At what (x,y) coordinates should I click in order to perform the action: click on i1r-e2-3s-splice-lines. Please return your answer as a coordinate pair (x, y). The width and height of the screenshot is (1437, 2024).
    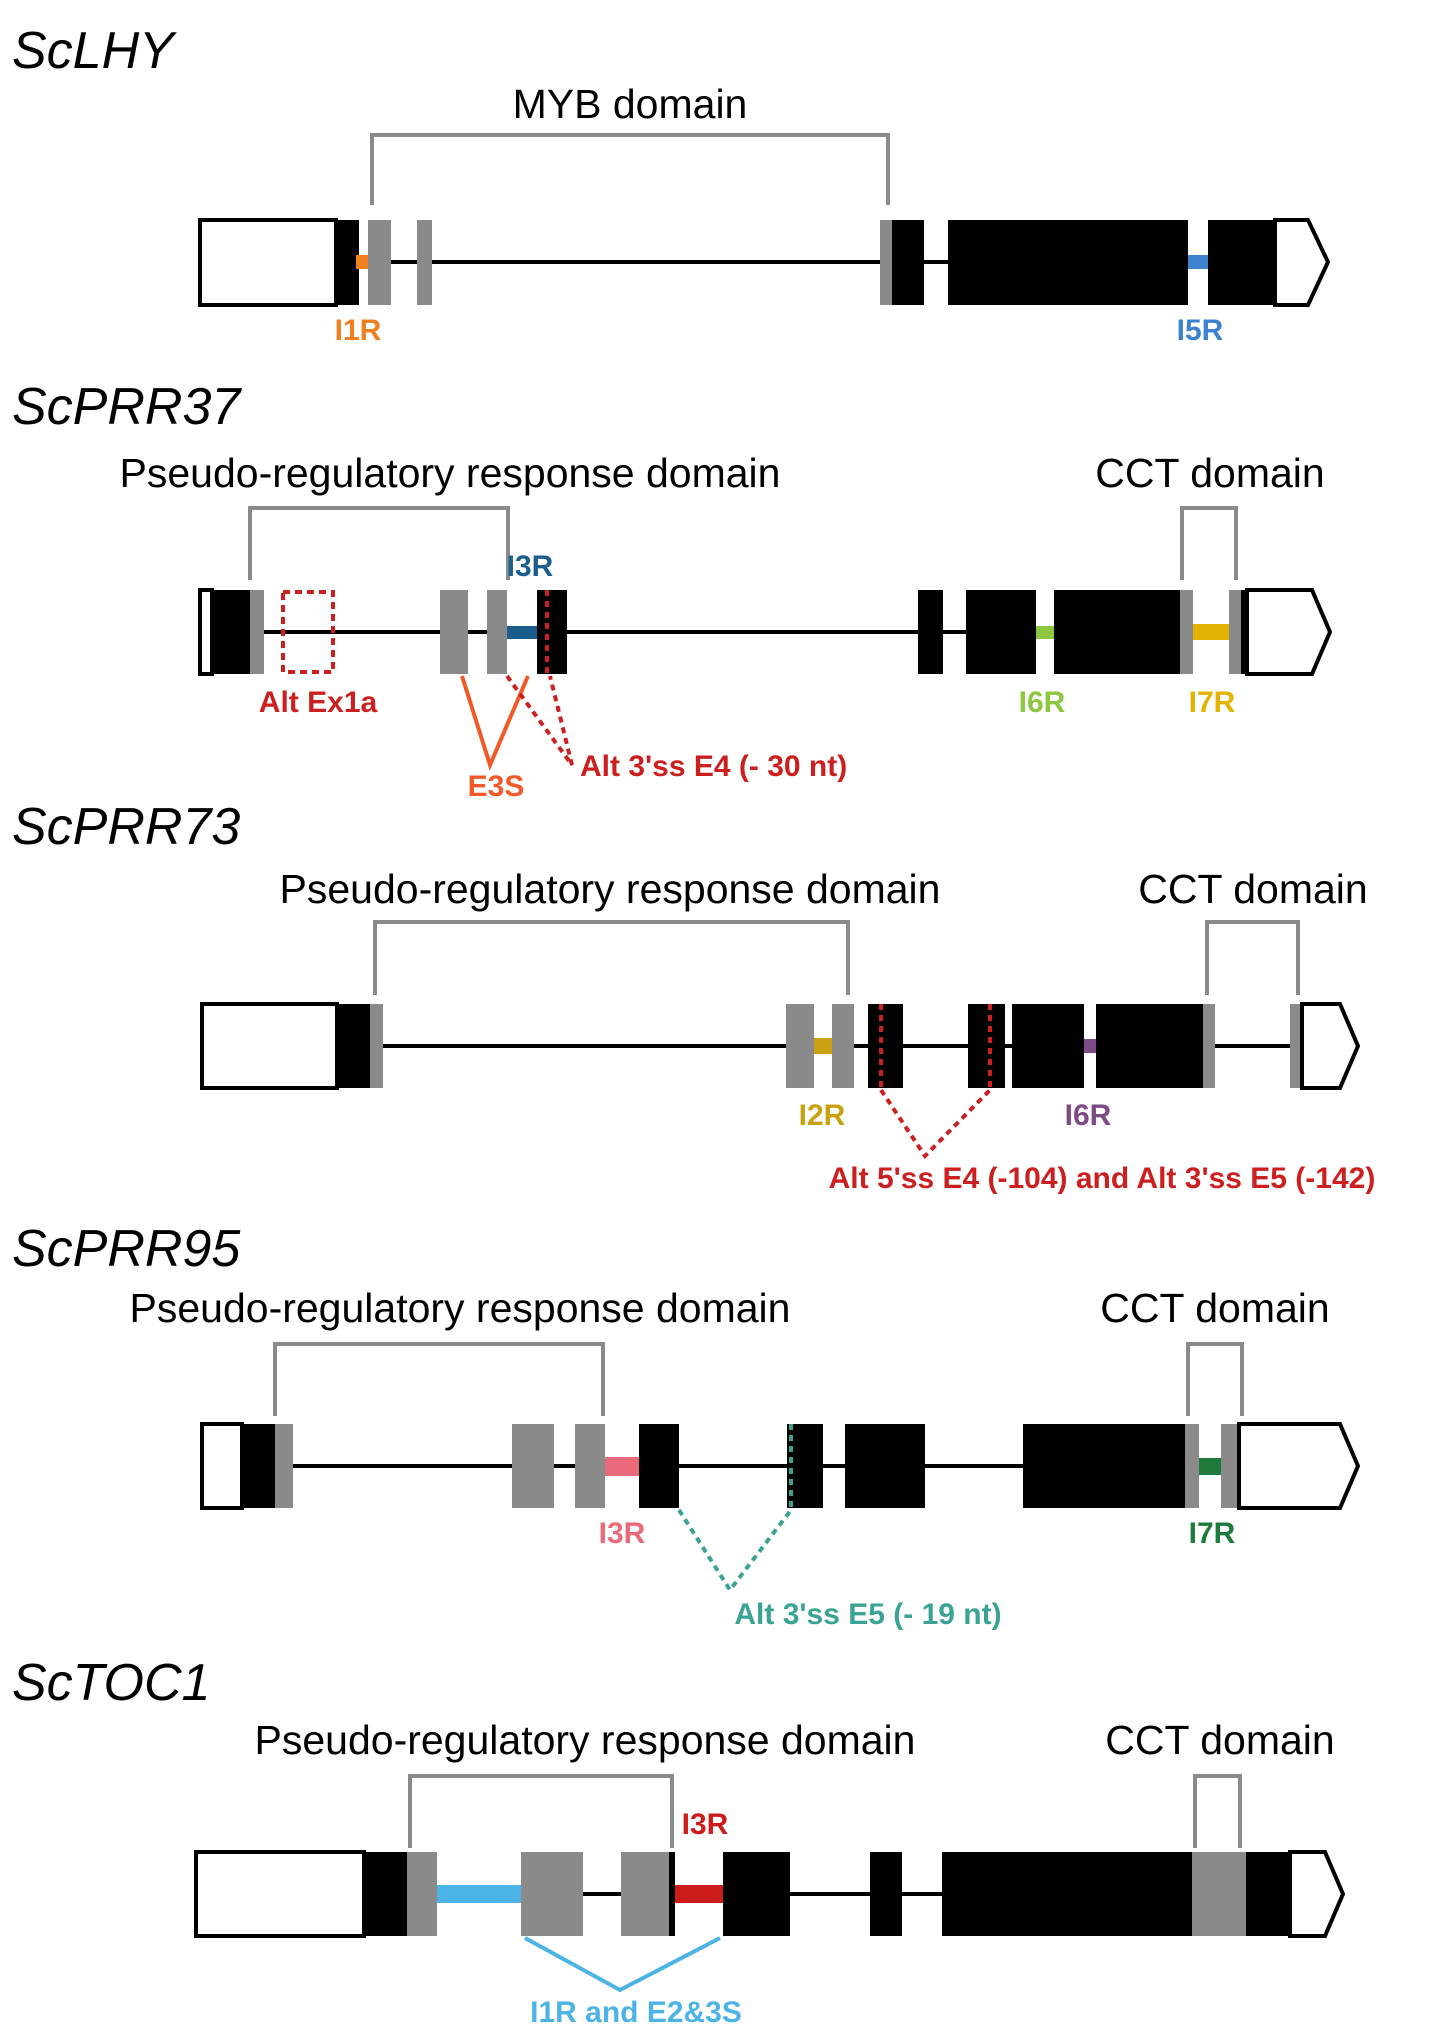
    Looking at the image, I should click on (622, 1964).